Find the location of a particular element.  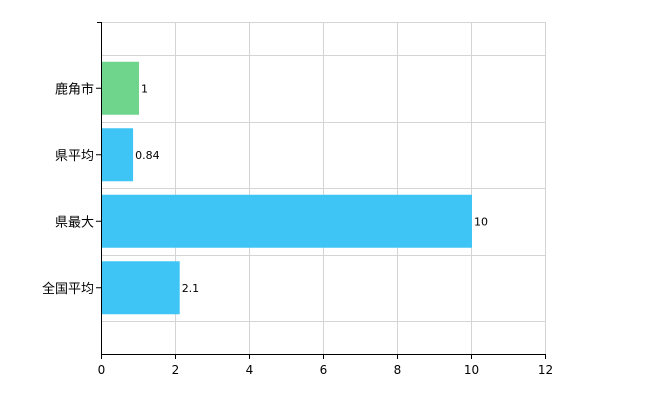

category-label: 県平均 is located at coordinates (74, 156).